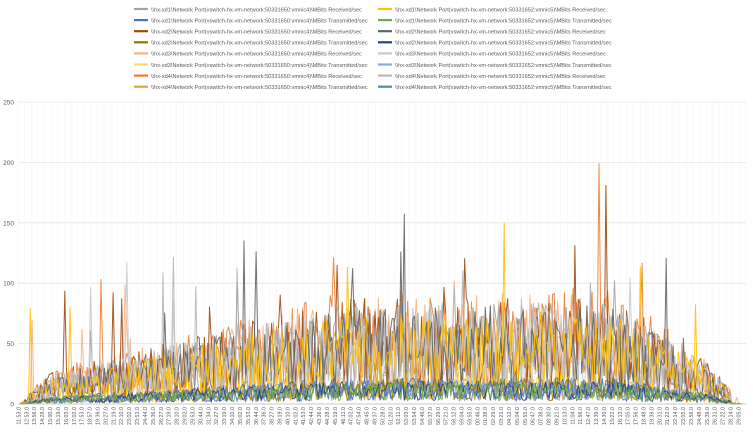  I want to click on x-tick-label: 20:31.0, so click(660, 416).